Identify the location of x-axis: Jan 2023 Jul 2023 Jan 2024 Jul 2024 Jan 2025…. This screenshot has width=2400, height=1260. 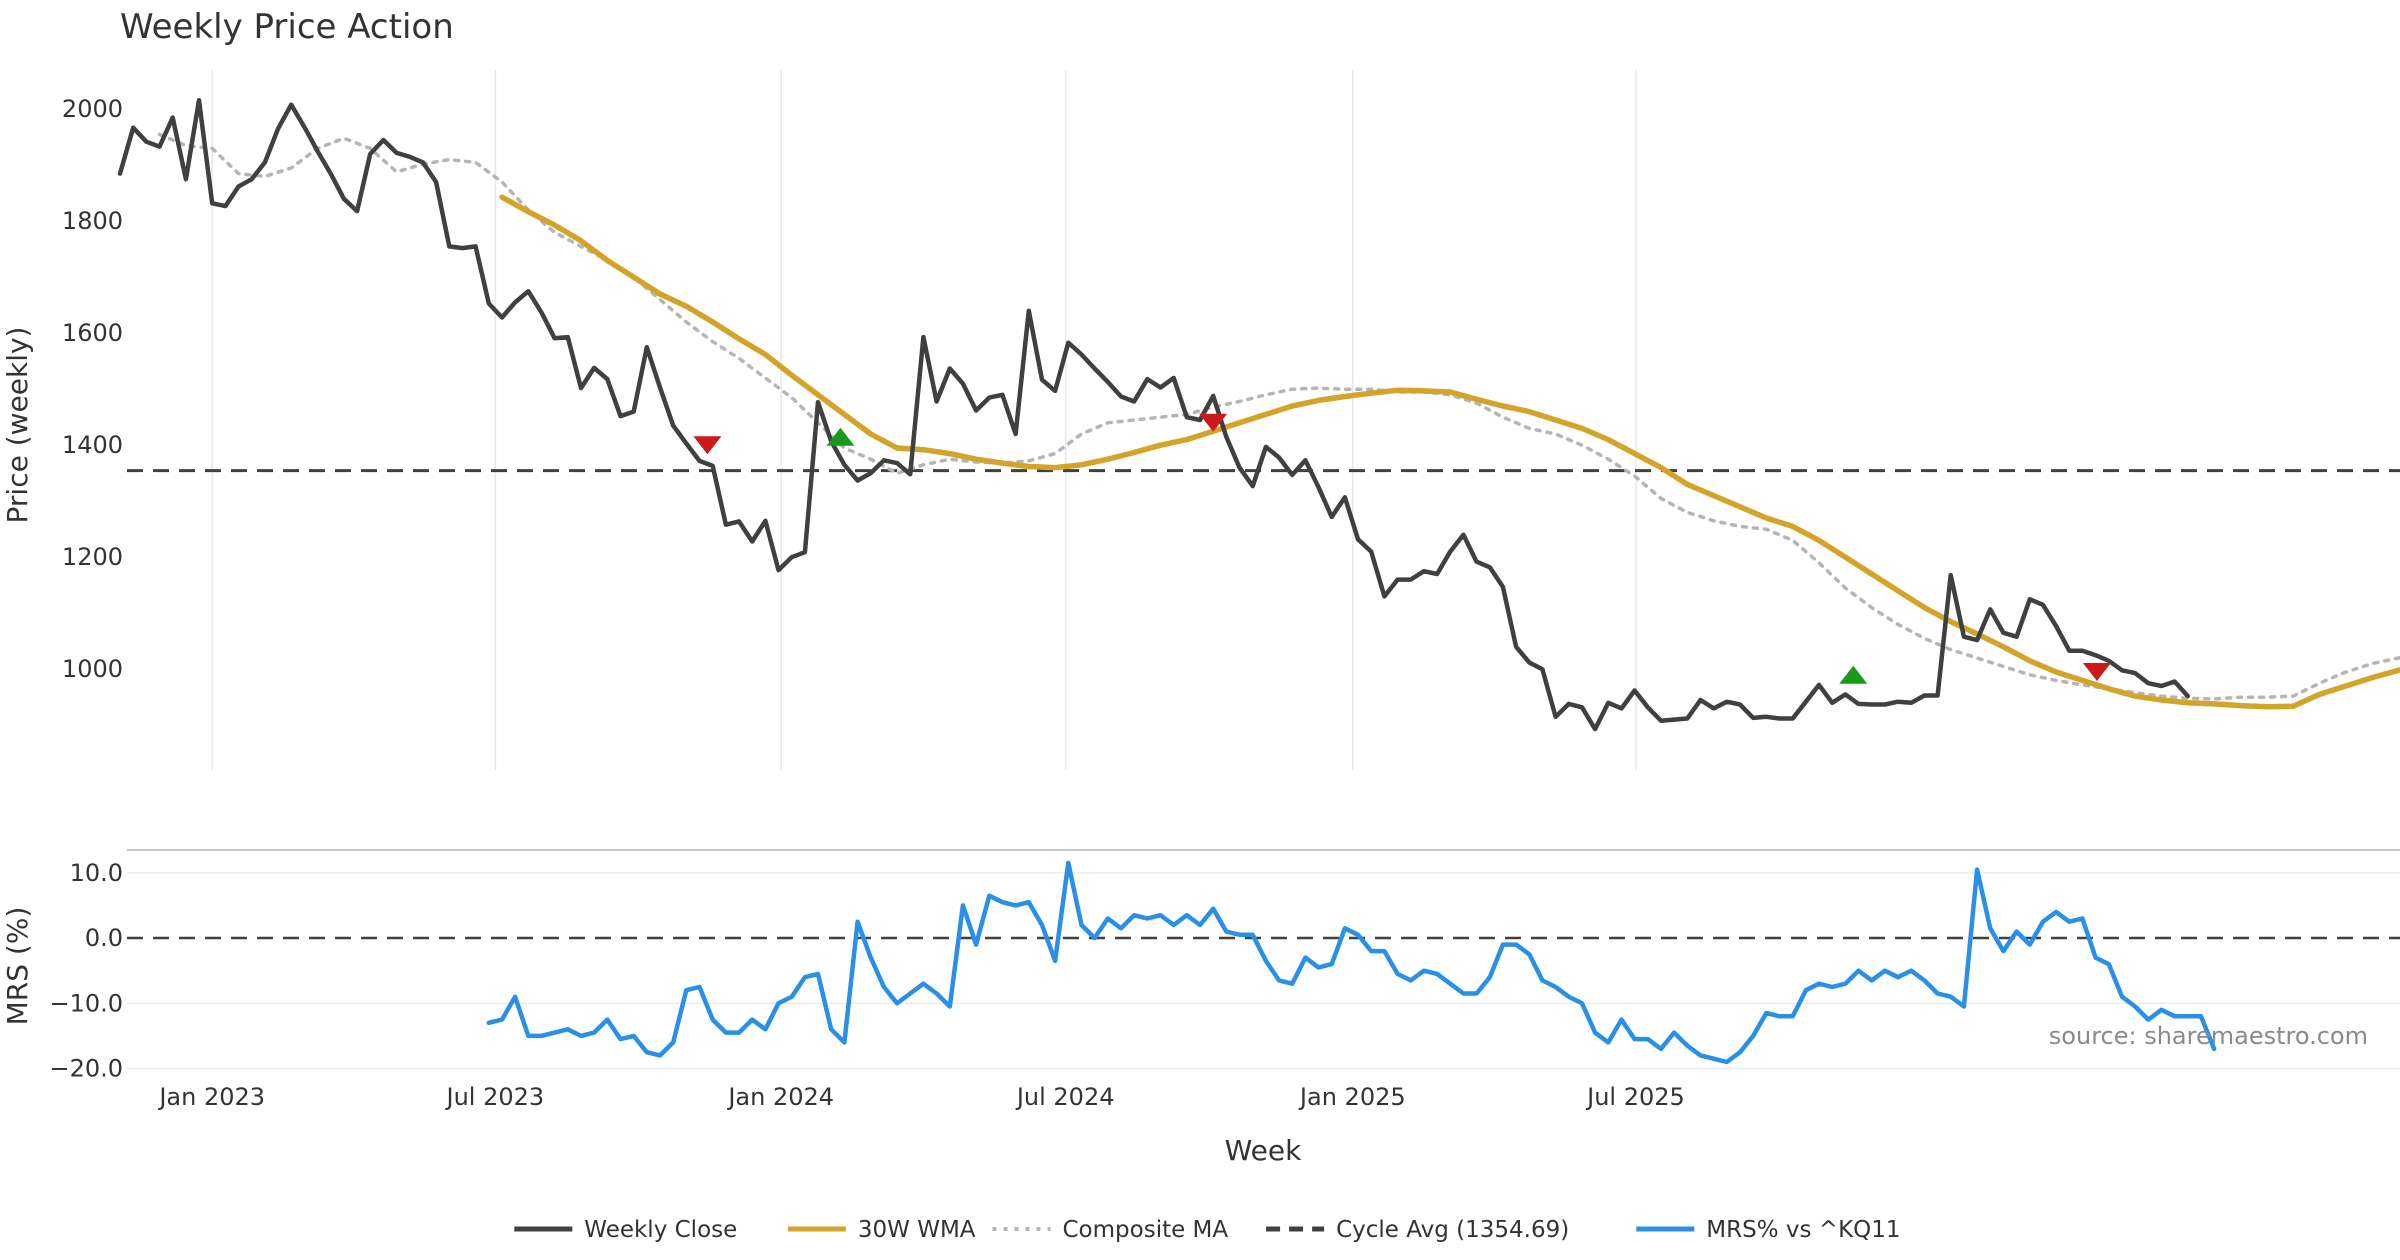
(920, 1097).